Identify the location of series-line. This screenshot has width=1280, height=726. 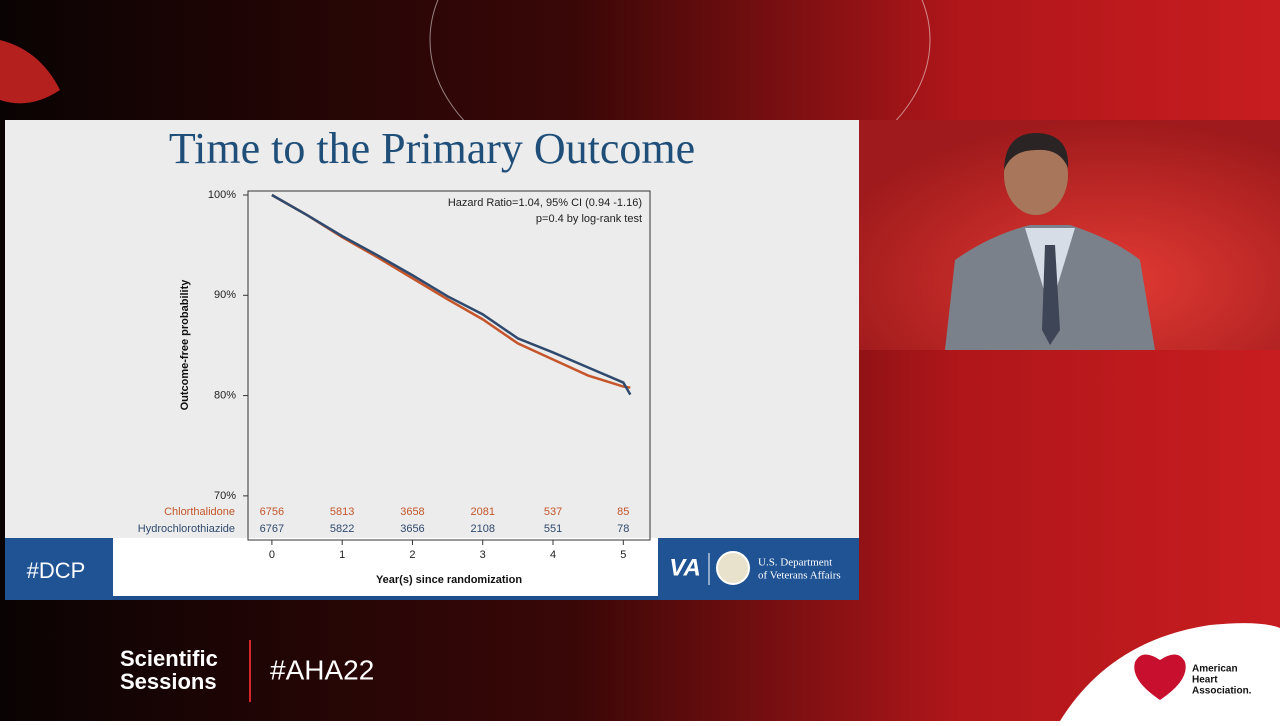
(451, 294).